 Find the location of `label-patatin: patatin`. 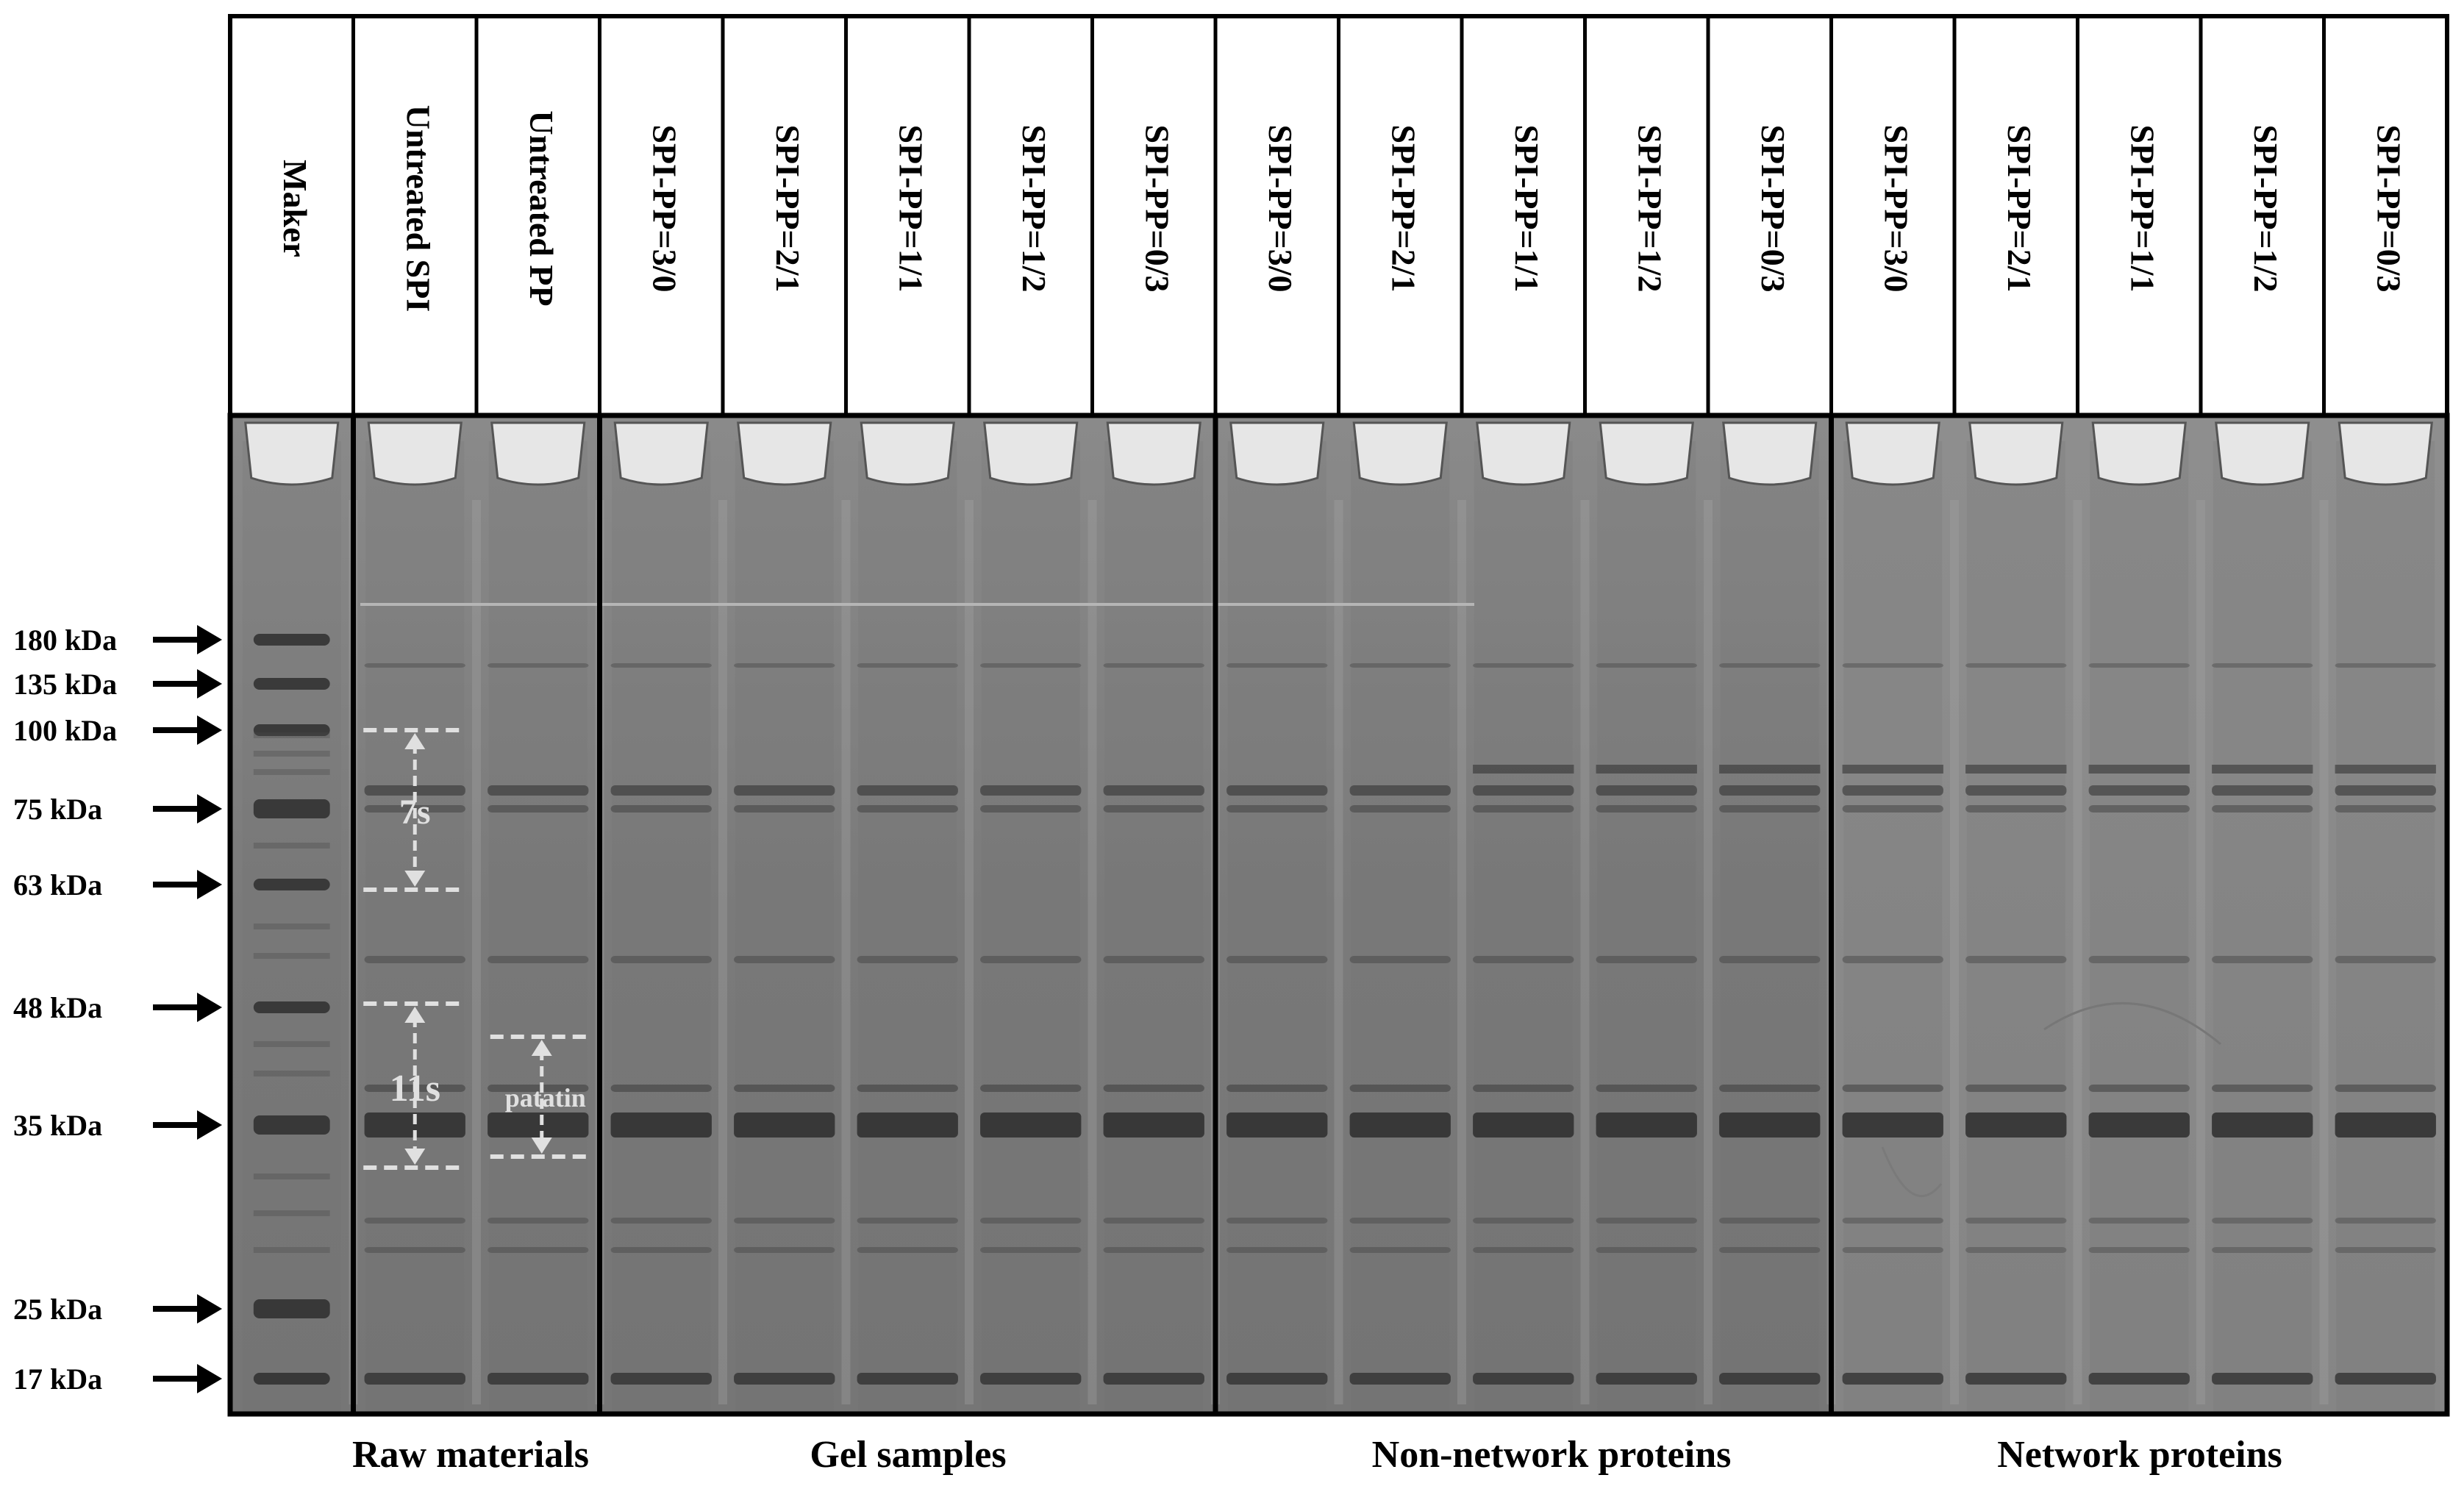

label-patatin: patatin is located at coordinates (545, 1098).